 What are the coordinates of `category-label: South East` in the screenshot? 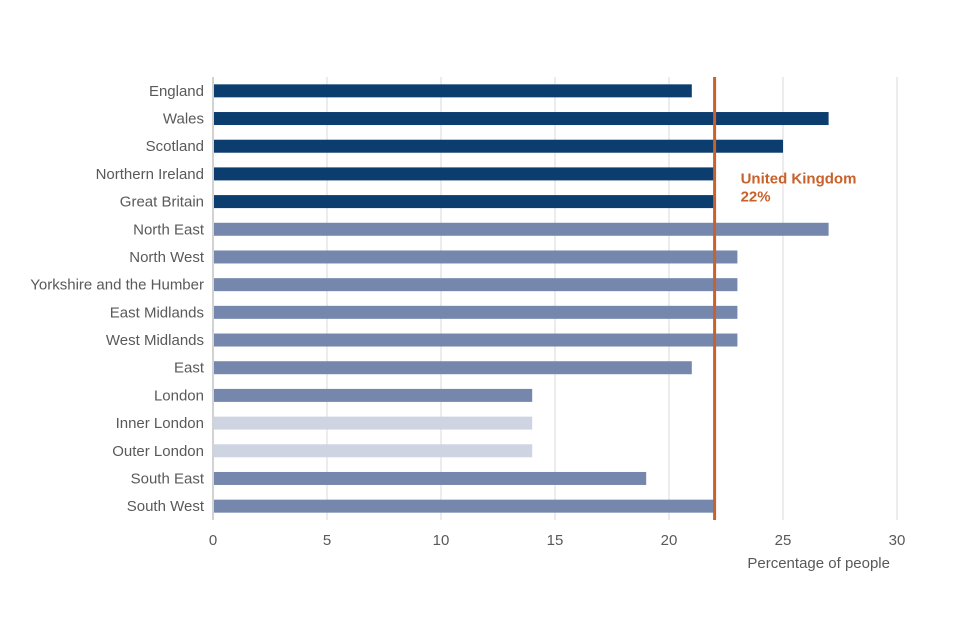 It's located at (168, 478).